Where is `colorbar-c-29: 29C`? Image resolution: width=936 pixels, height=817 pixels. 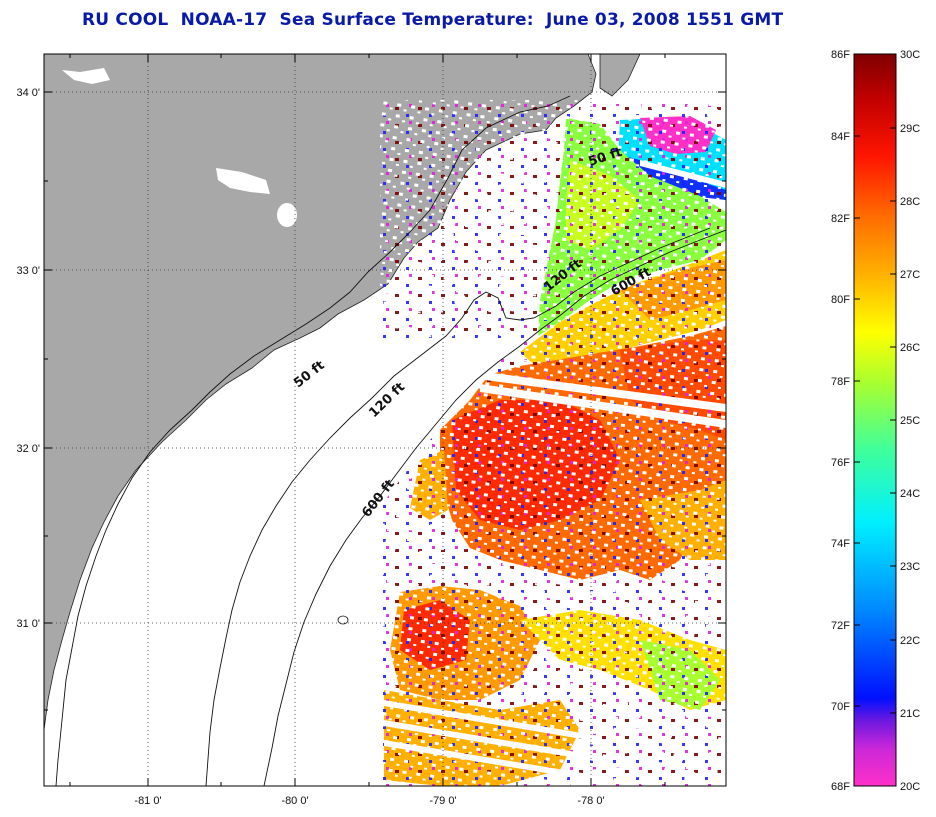 colorbar-c-29: 29C is located at coordinates (910, 129).